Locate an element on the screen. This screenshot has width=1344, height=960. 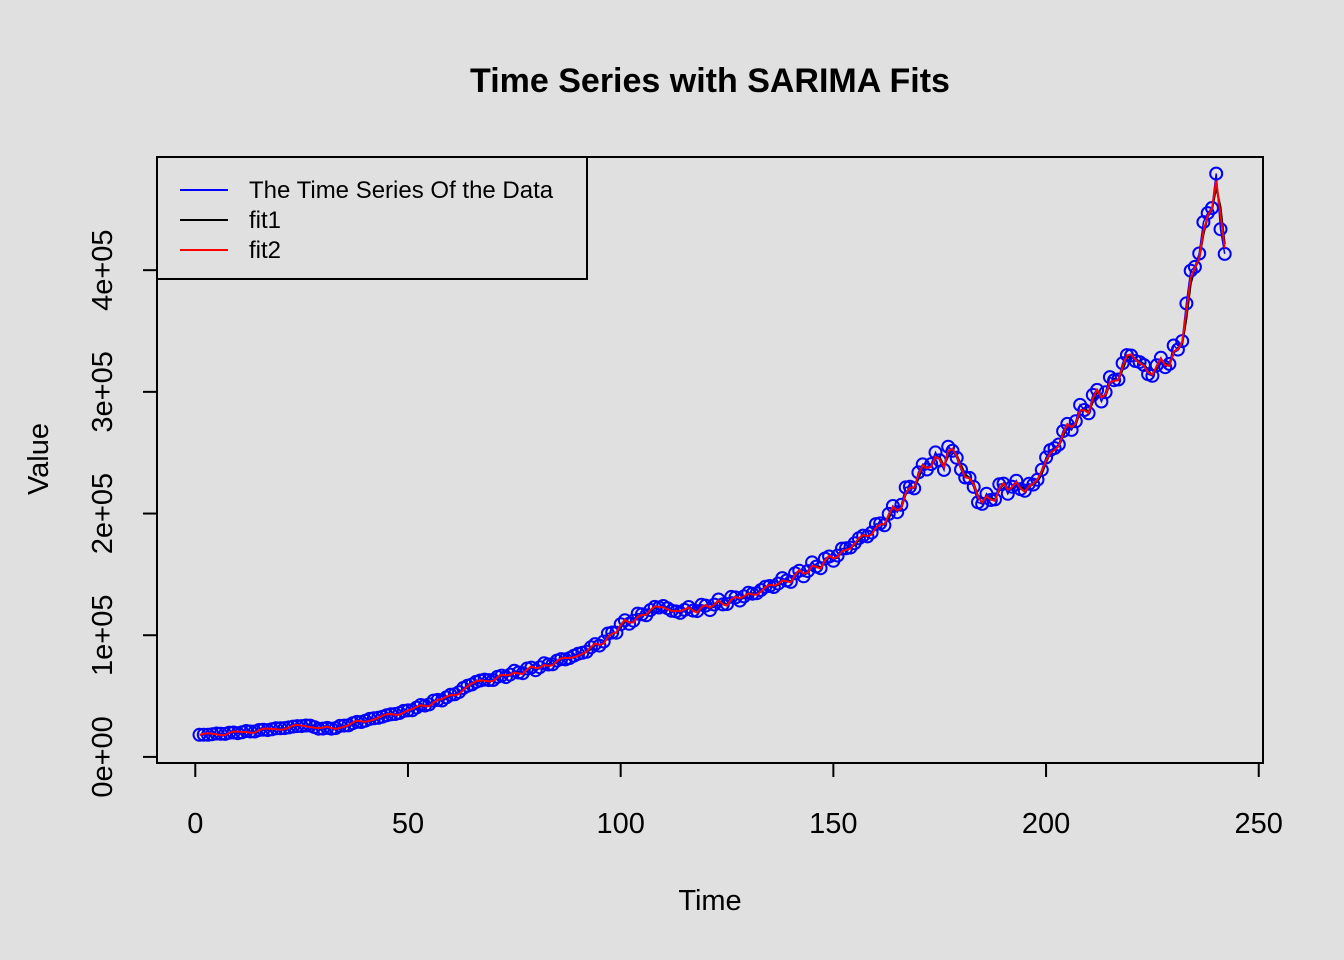
y-tick-label: 1e+05 is located at coordinates (103, 635).